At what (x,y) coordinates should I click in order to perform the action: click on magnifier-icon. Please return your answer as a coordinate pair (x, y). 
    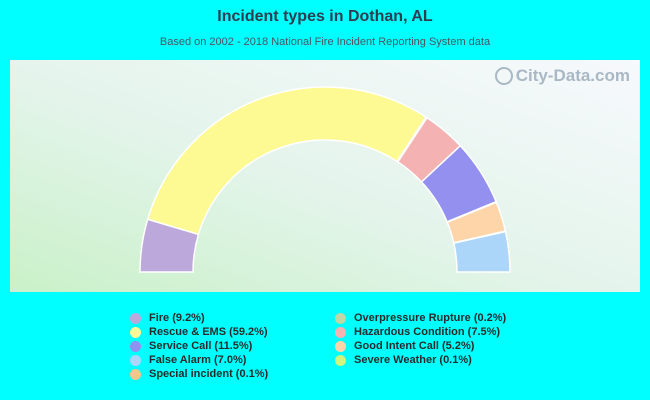
    Looking at the image, I should click on (503, 76).